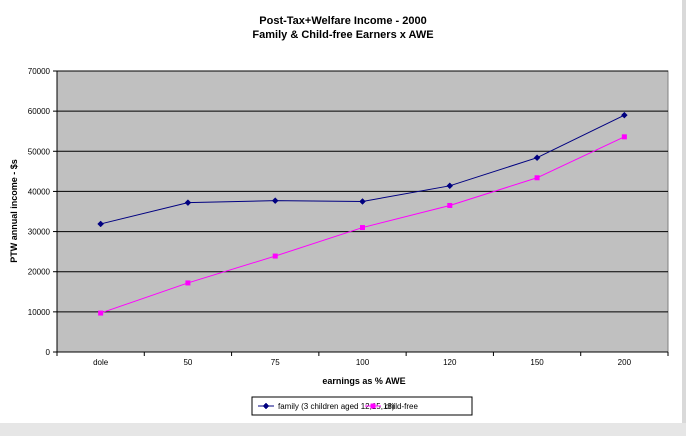 Image resolution: width=686 pixels, height=436 pixels. Describe the element at coordinates (401, 406) in the screenshot. I see `legend-label: child-free` at that location.